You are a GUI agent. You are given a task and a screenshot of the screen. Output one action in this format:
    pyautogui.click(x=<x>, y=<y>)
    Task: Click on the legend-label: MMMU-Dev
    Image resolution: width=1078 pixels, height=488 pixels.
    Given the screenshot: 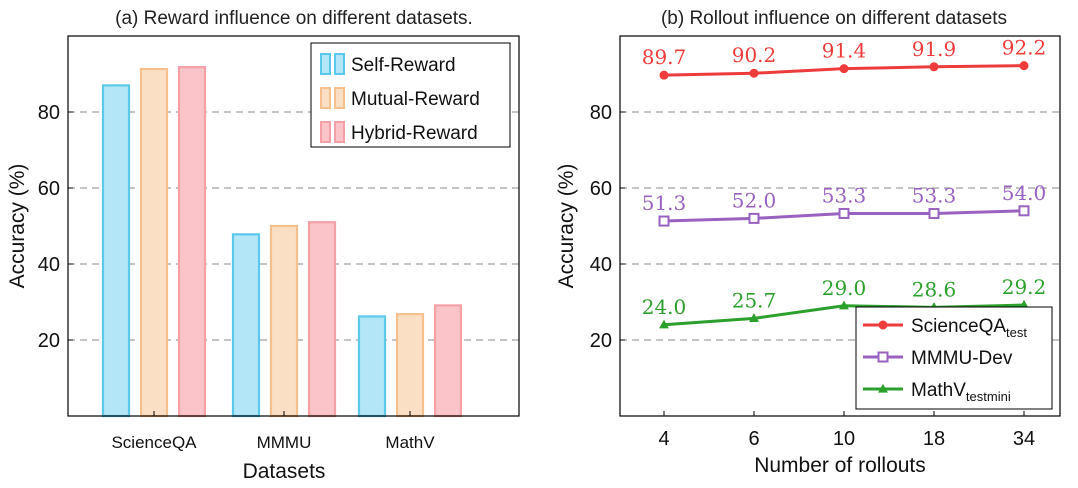 What is the action you would take?
    pyautogui.click(x=962, y=358)
    